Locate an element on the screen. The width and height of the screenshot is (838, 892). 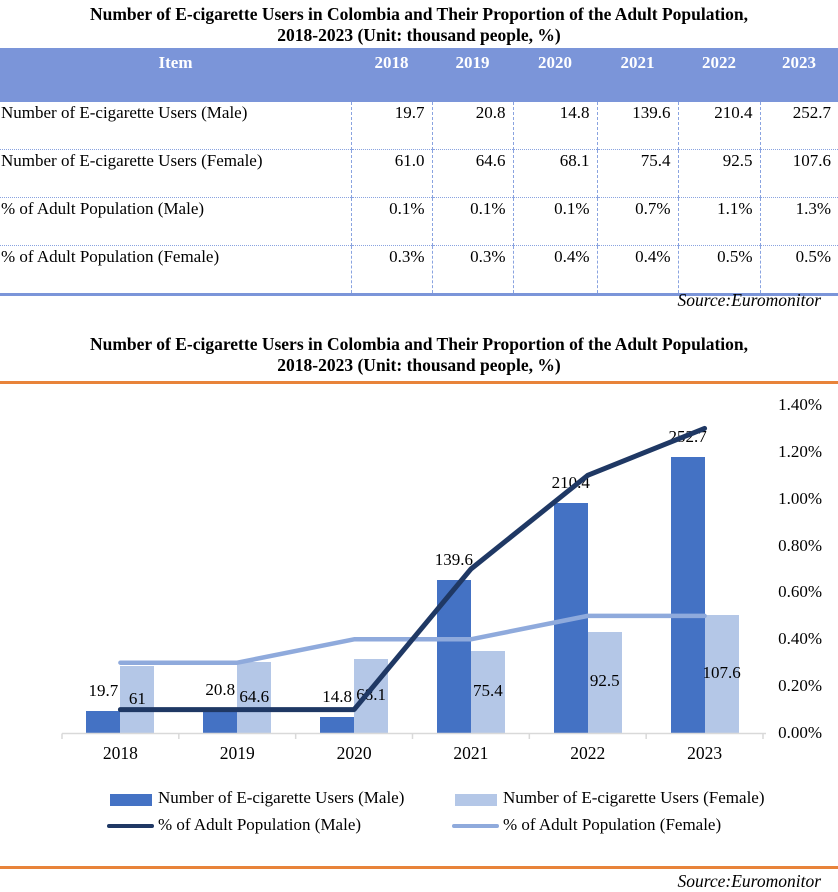
right-axis-tick-label: 1.40% is located at coordinates (800, 404).